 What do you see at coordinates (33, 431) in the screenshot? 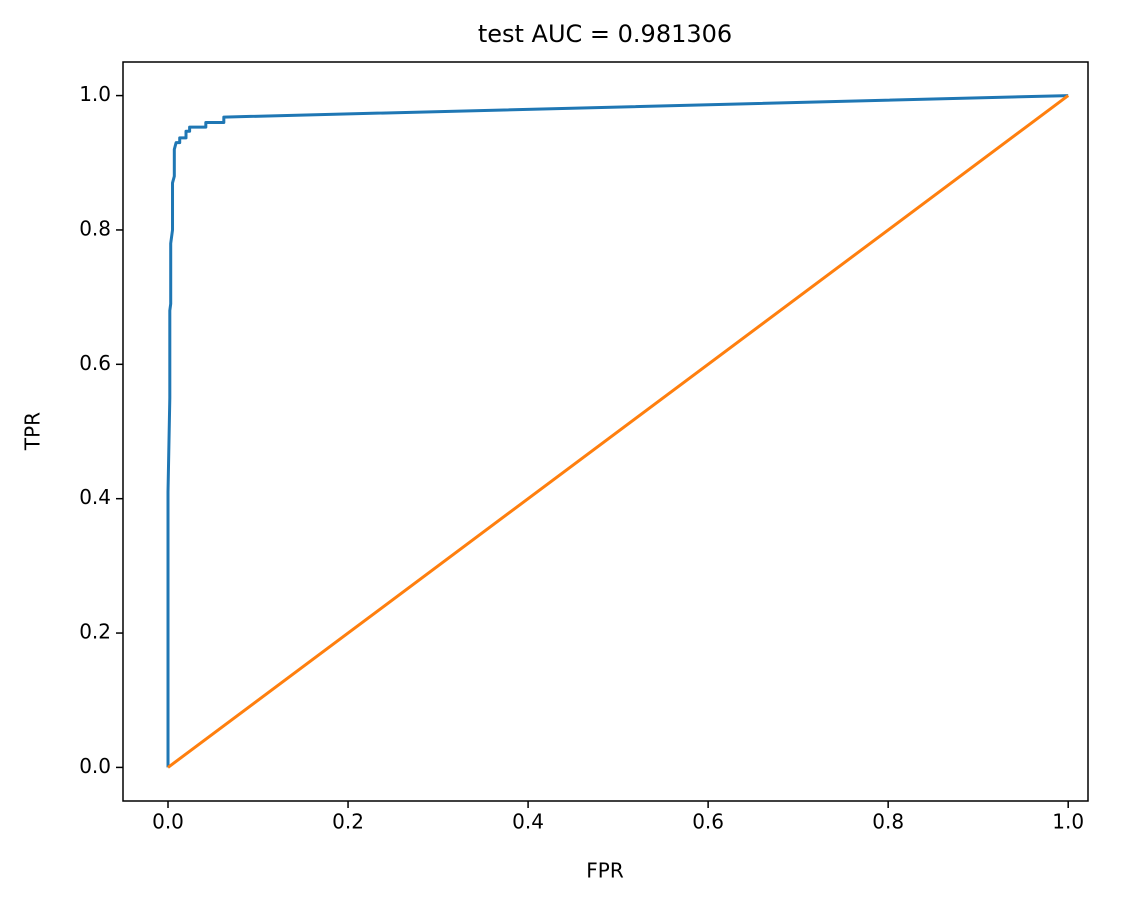
I see `y-axis-label: TPR` at bounding box center [33, 431].